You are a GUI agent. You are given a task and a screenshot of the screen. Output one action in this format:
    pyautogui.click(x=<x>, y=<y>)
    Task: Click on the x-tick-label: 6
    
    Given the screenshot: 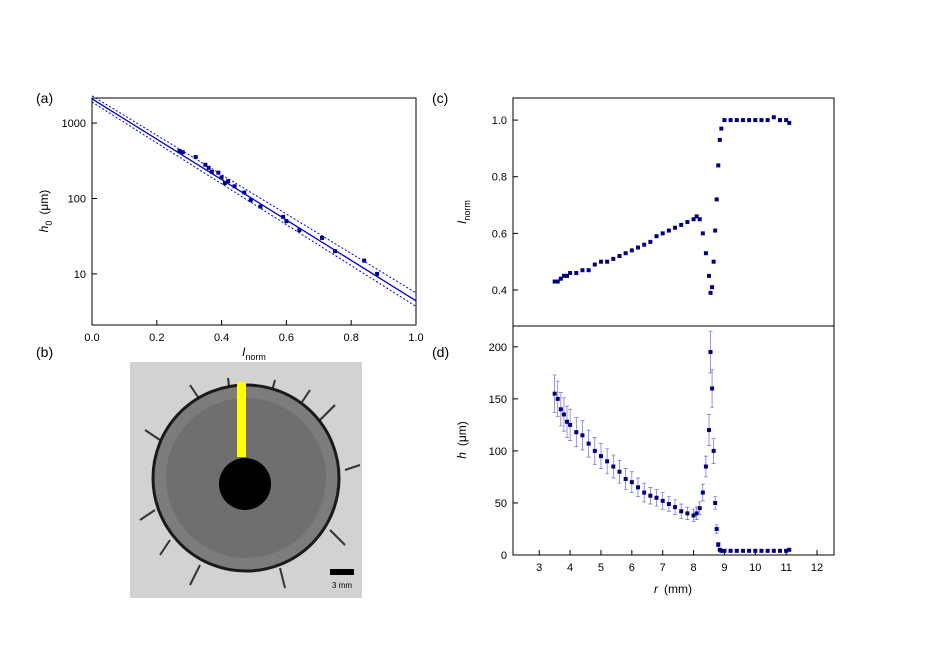 What is the action you would take?
    pyautogui.click(x=632, y=568)
    